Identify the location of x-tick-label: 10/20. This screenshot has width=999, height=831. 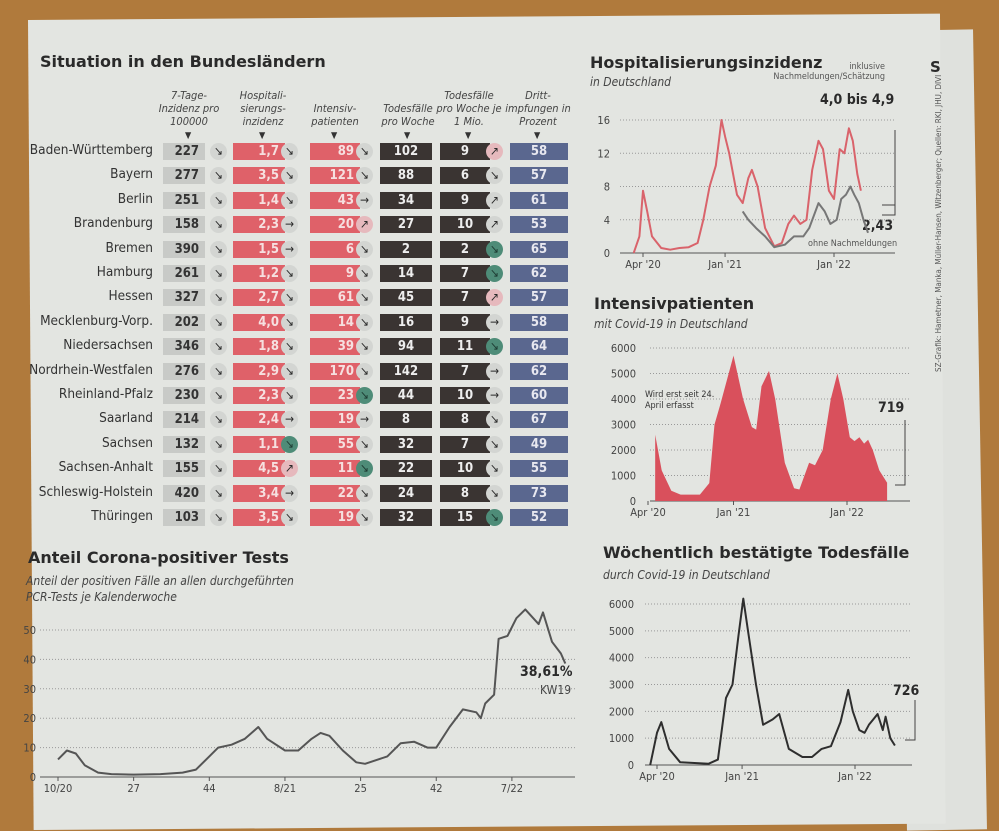
(58, 788).